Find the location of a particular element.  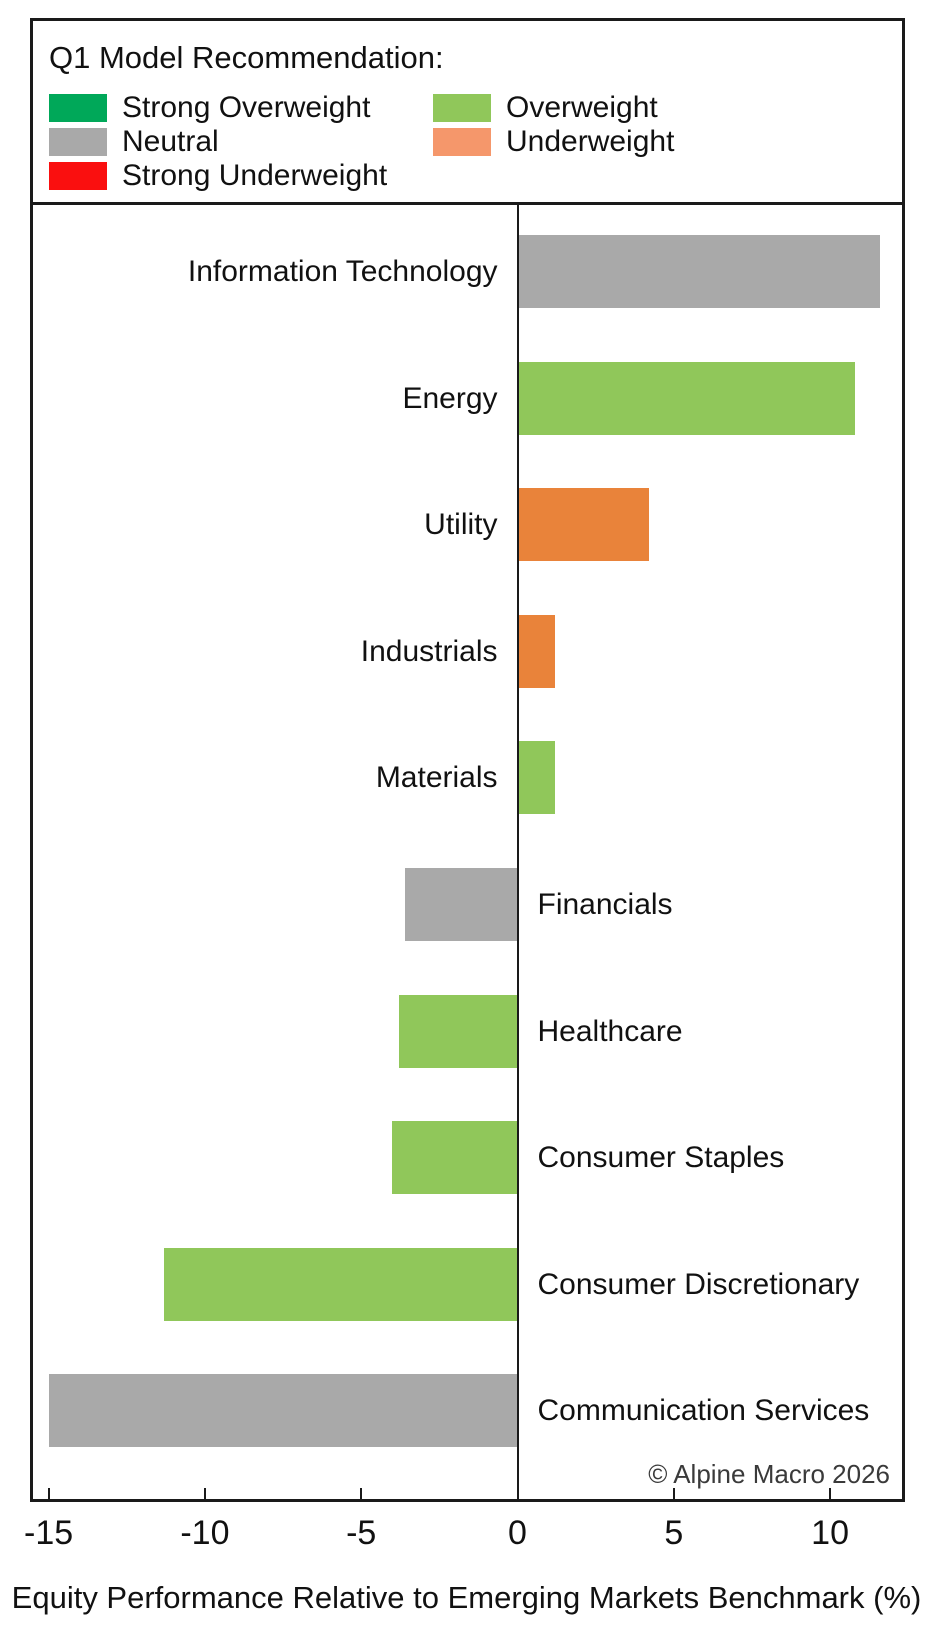

bar-energy is located at coordinates (686, 398).